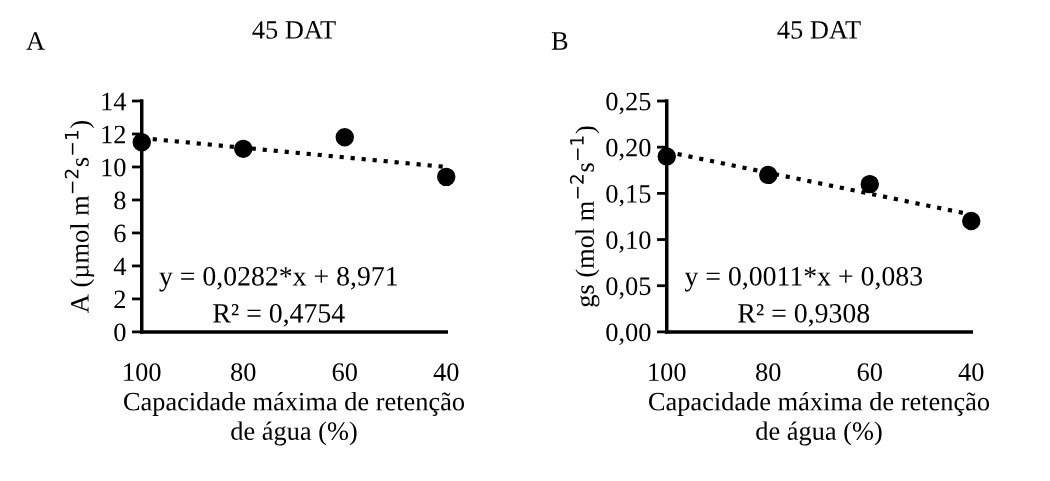 The height and width of the screenshot is (481, 1050). I want to click on text: A, so click(35, 41).